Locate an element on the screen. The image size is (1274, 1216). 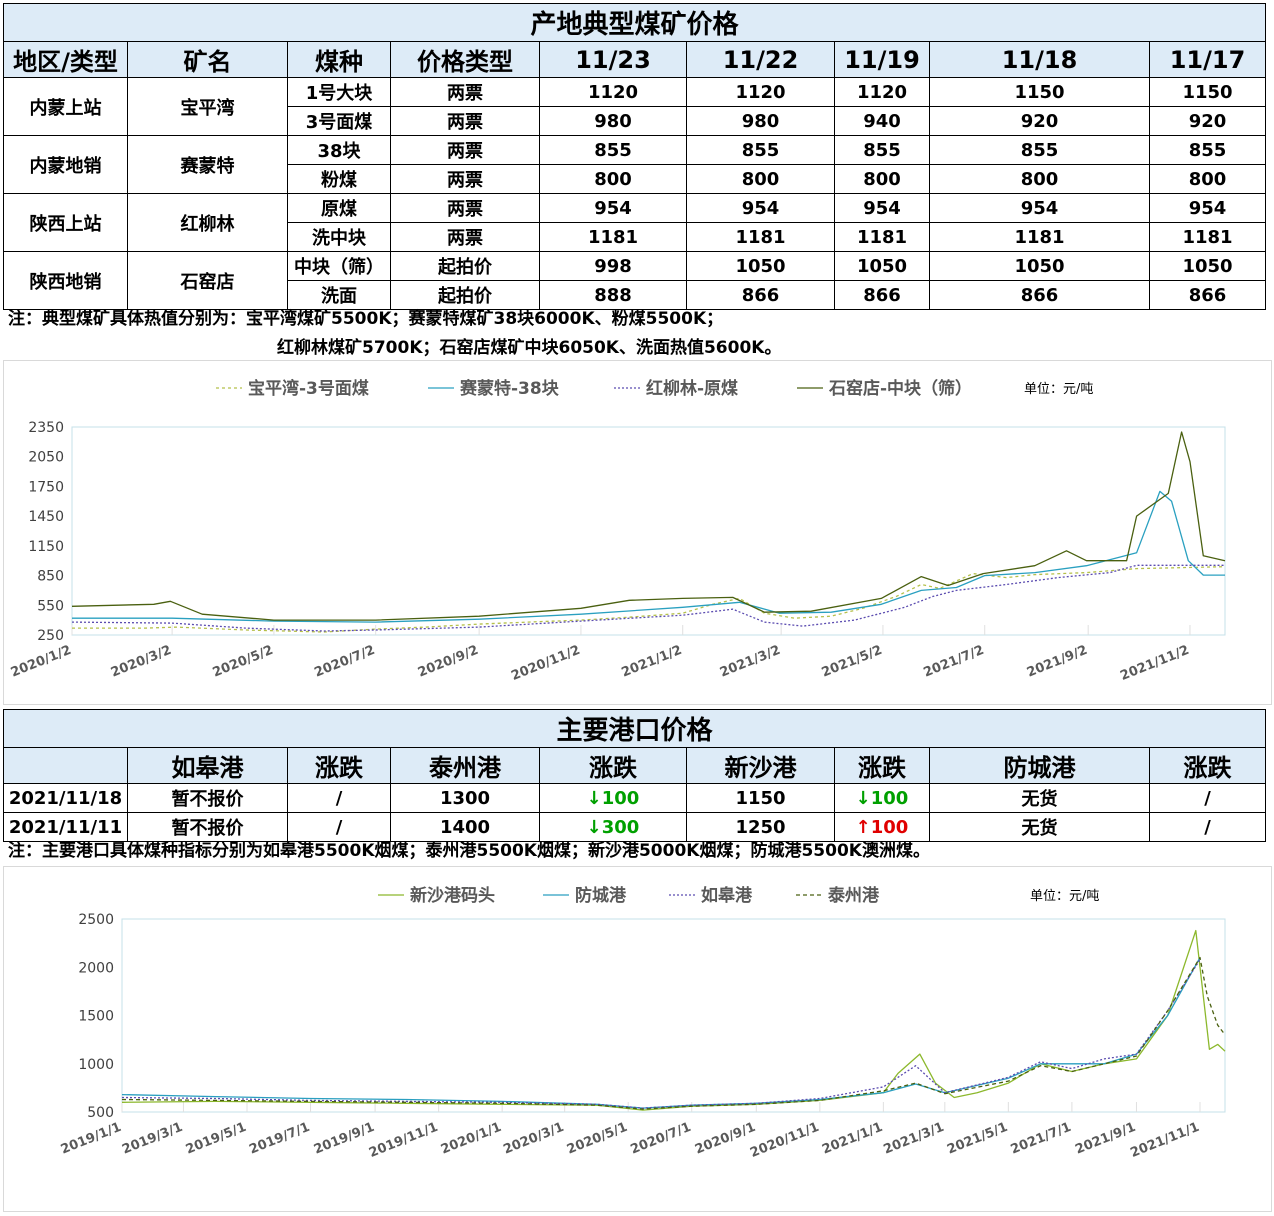
x-tick-label: 2020/9/1 is located at coordinates (725, 1139).